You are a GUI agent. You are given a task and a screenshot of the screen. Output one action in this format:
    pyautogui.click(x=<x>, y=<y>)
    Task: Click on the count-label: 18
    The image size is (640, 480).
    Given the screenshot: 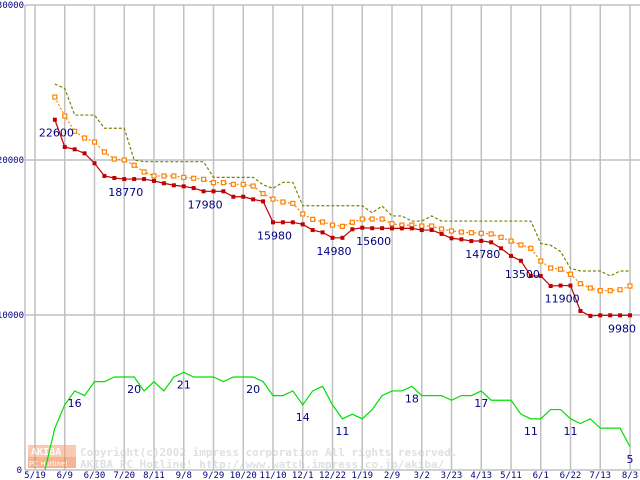 What is the action you would take?
    pyautogui.click(x=412, y=398)
    